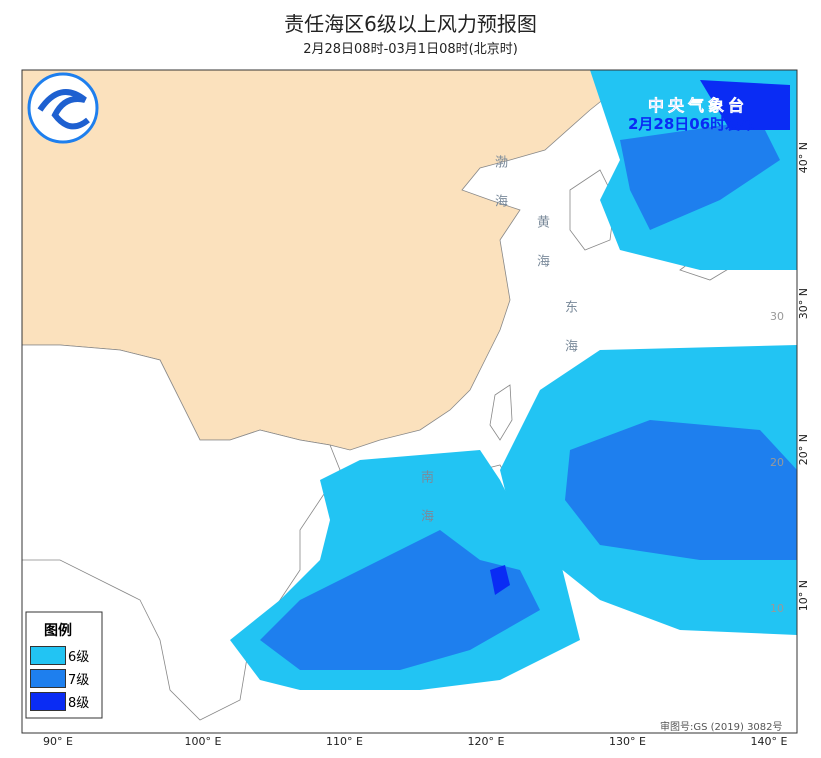  I want to click on legend-label: 8级, so click(79, 703).